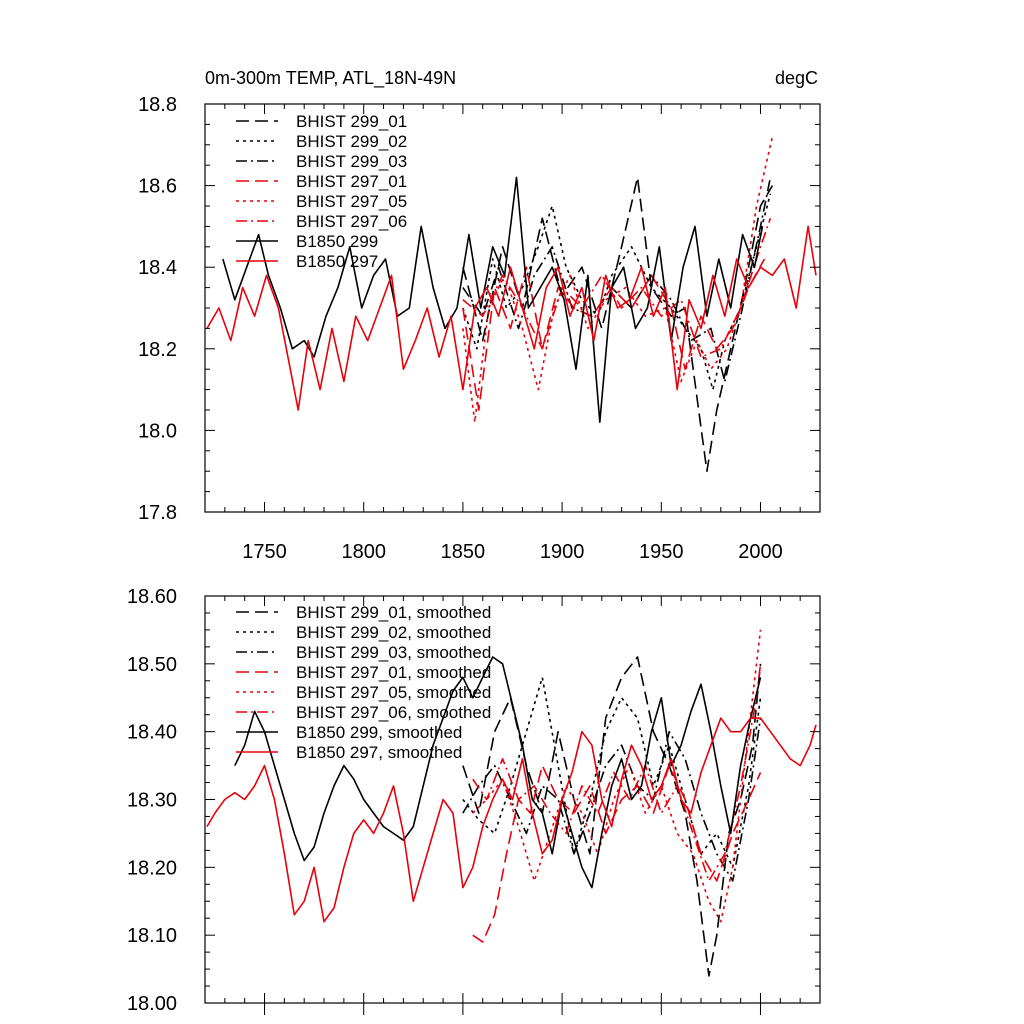 The height and width of the screenshot is (1024, 1024). I want to click on y-tick-label: 18.4, so click(157, 268).